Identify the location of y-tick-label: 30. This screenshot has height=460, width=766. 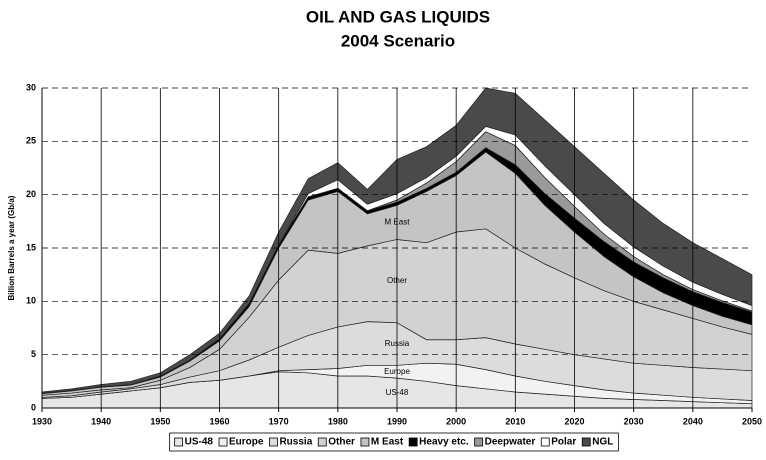
(31, 87).